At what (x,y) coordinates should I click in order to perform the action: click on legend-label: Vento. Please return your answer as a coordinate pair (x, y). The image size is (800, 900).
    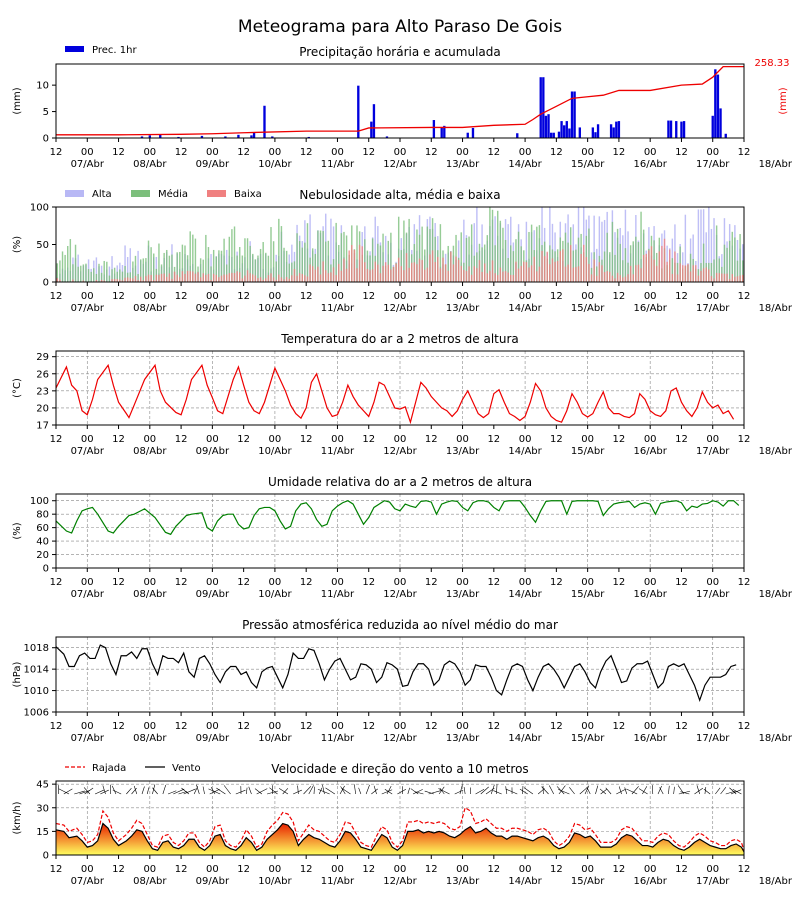
    Looking at the image, I should click on (186, 768).